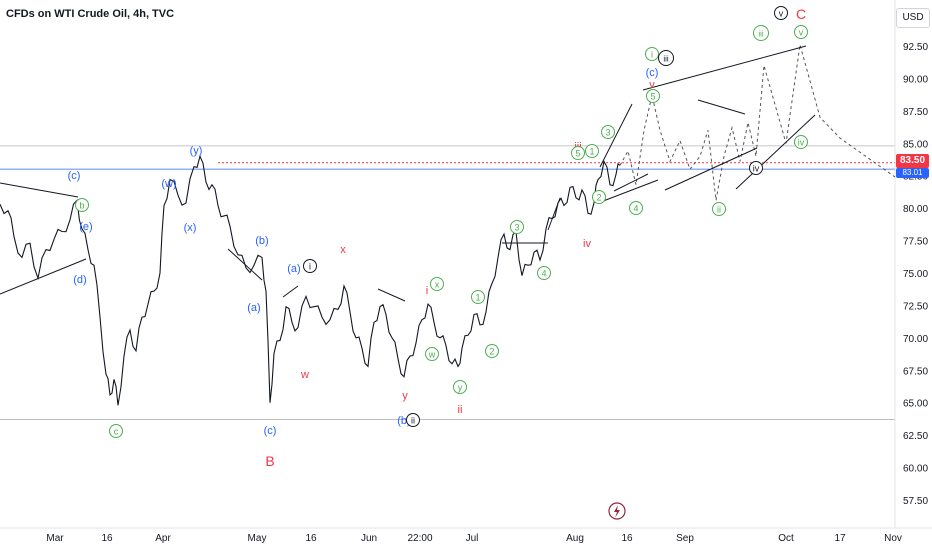  I want to click on wave-label-text: 3, so click(607, 133).